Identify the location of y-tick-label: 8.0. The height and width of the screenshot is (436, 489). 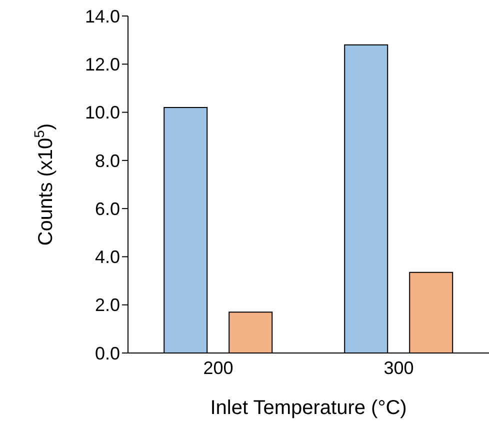
(107, 160).